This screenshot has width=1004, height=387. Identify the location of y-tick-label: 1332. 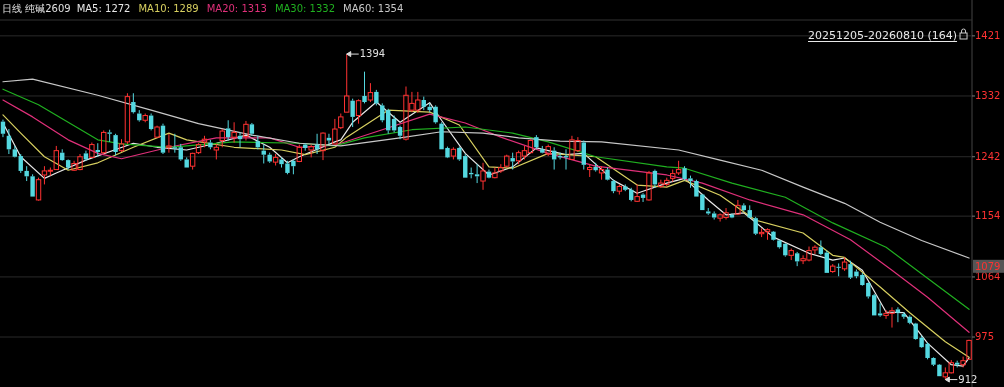
(988, 95).